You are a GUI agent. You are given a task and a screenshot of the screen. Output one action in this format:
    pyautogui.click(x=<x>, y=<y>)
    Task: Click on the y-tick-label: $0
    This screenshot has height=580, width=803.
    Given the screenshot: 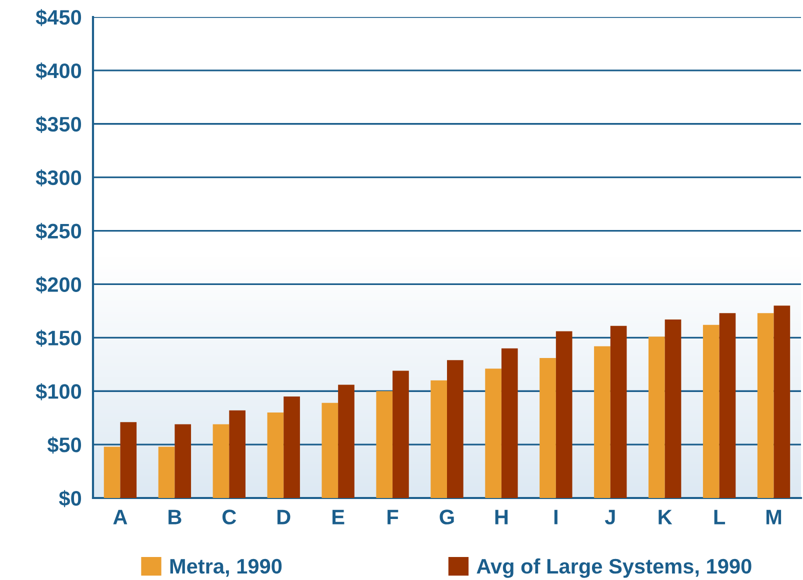 What is the action you would take?
    pyautogui.click(x=70, y=499)
    